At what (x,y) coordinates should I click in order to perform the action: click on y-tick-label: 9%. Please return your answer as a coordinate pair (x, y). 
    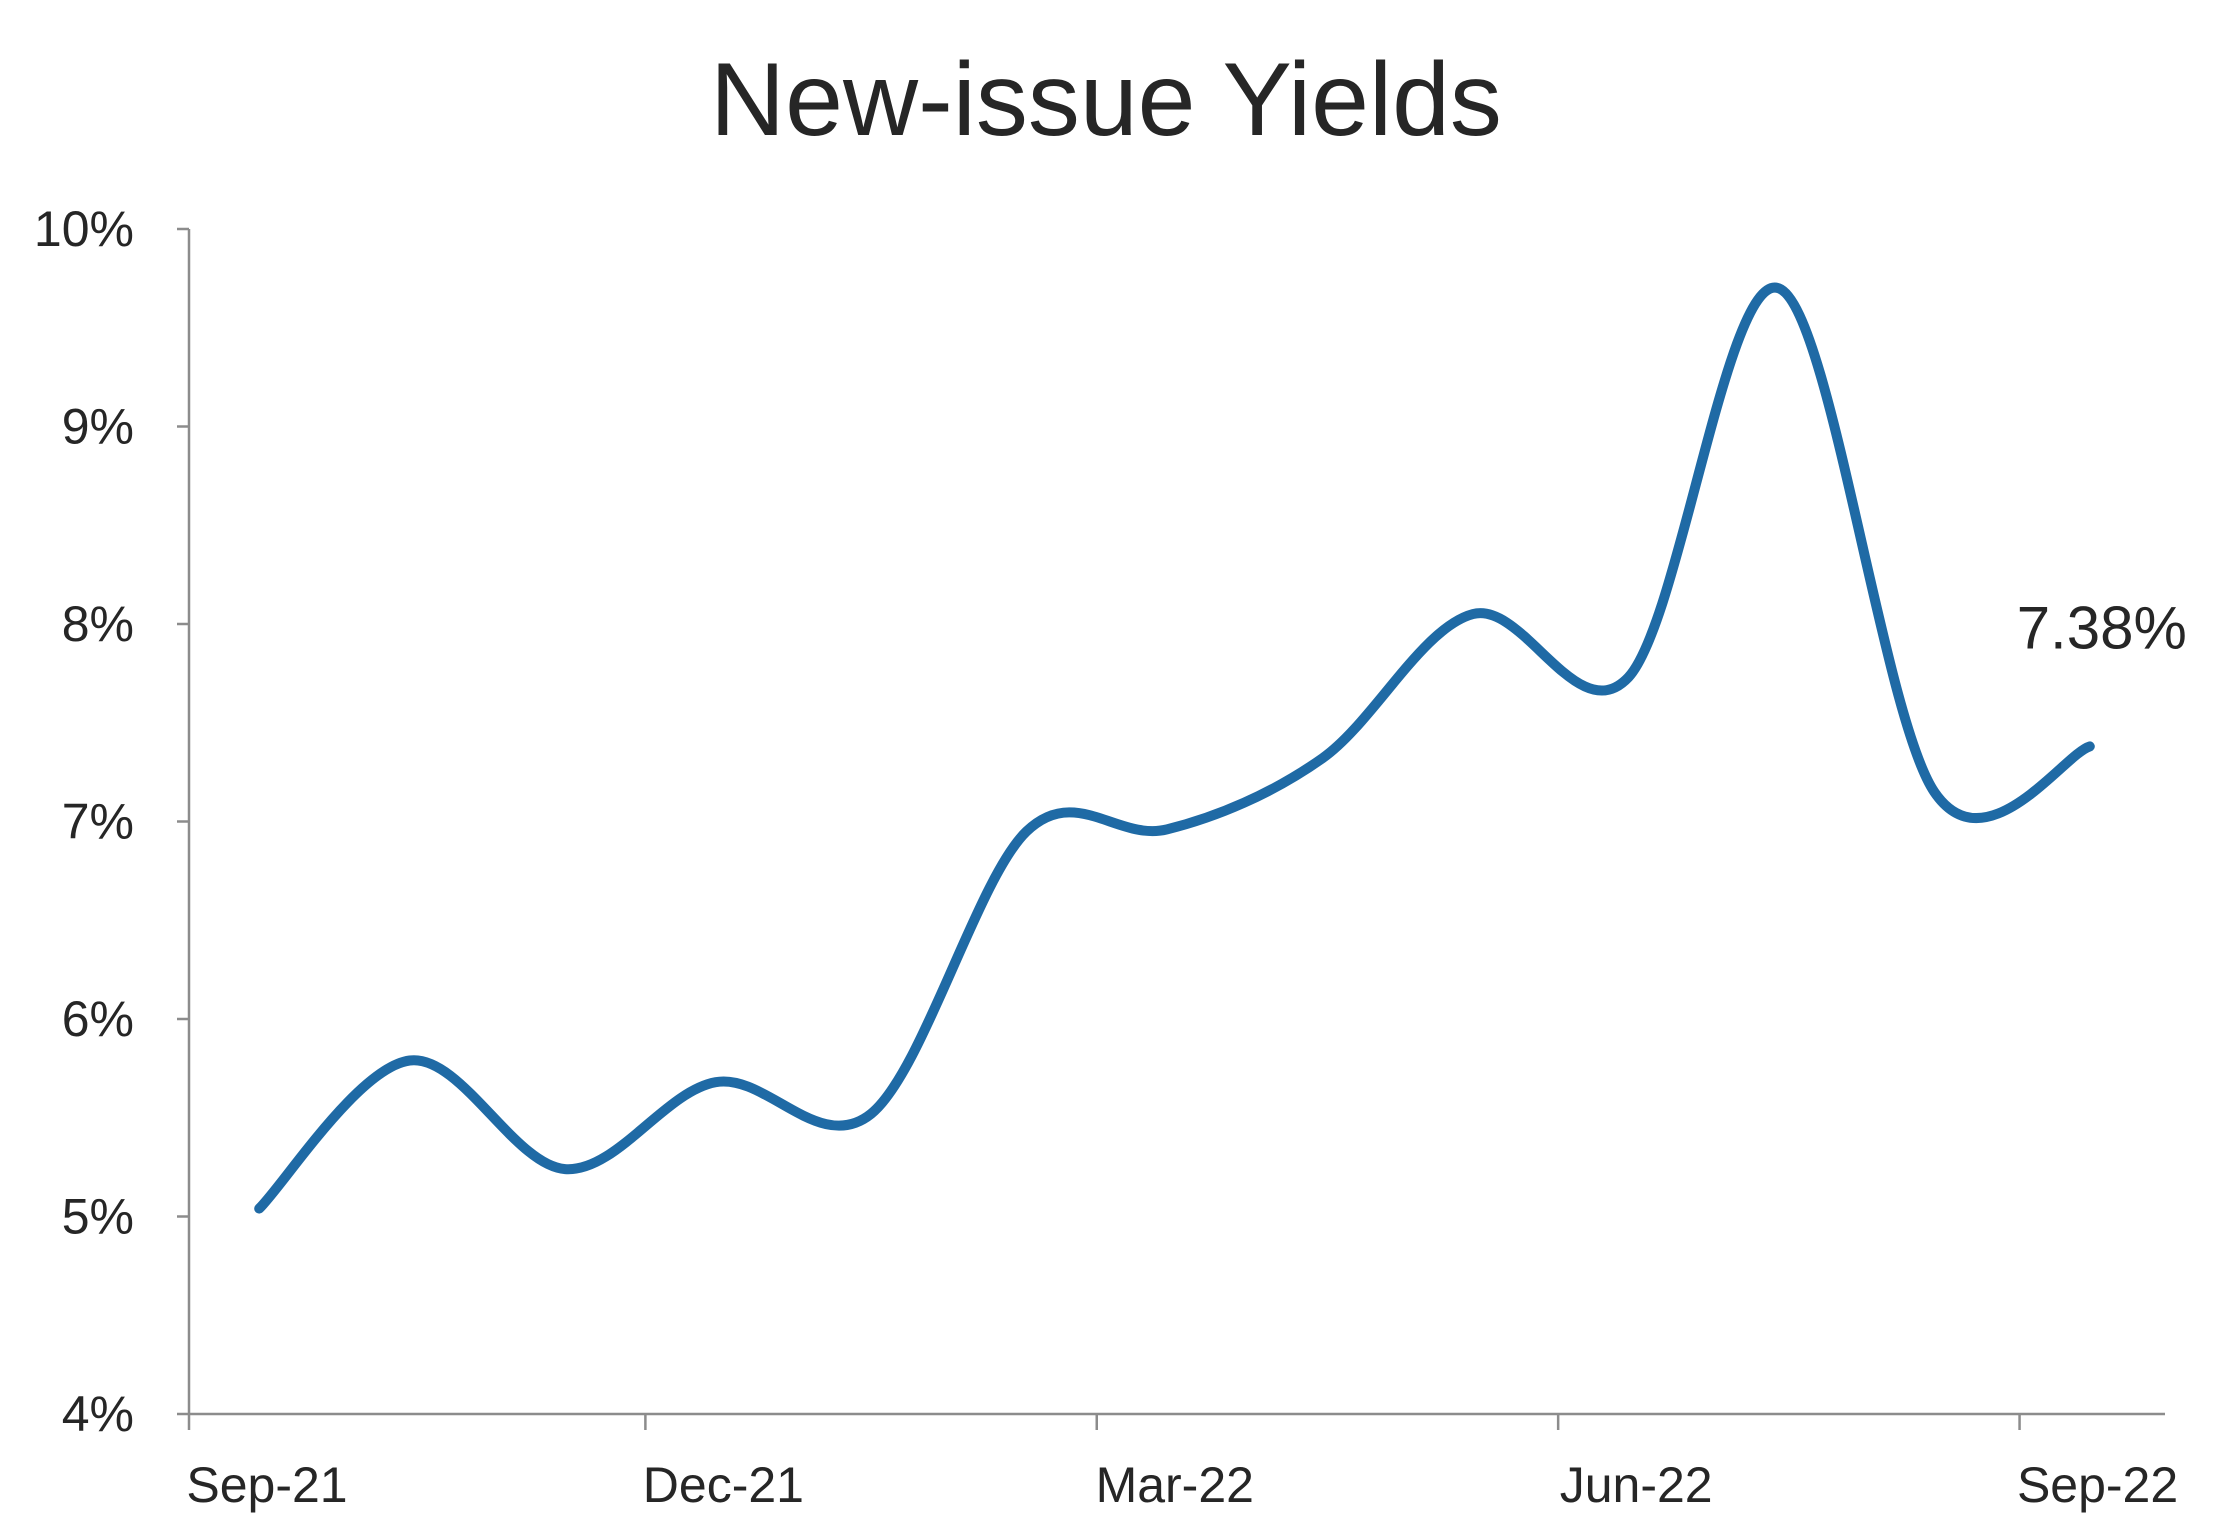
    Looking at the image, I should click on (98, 427).